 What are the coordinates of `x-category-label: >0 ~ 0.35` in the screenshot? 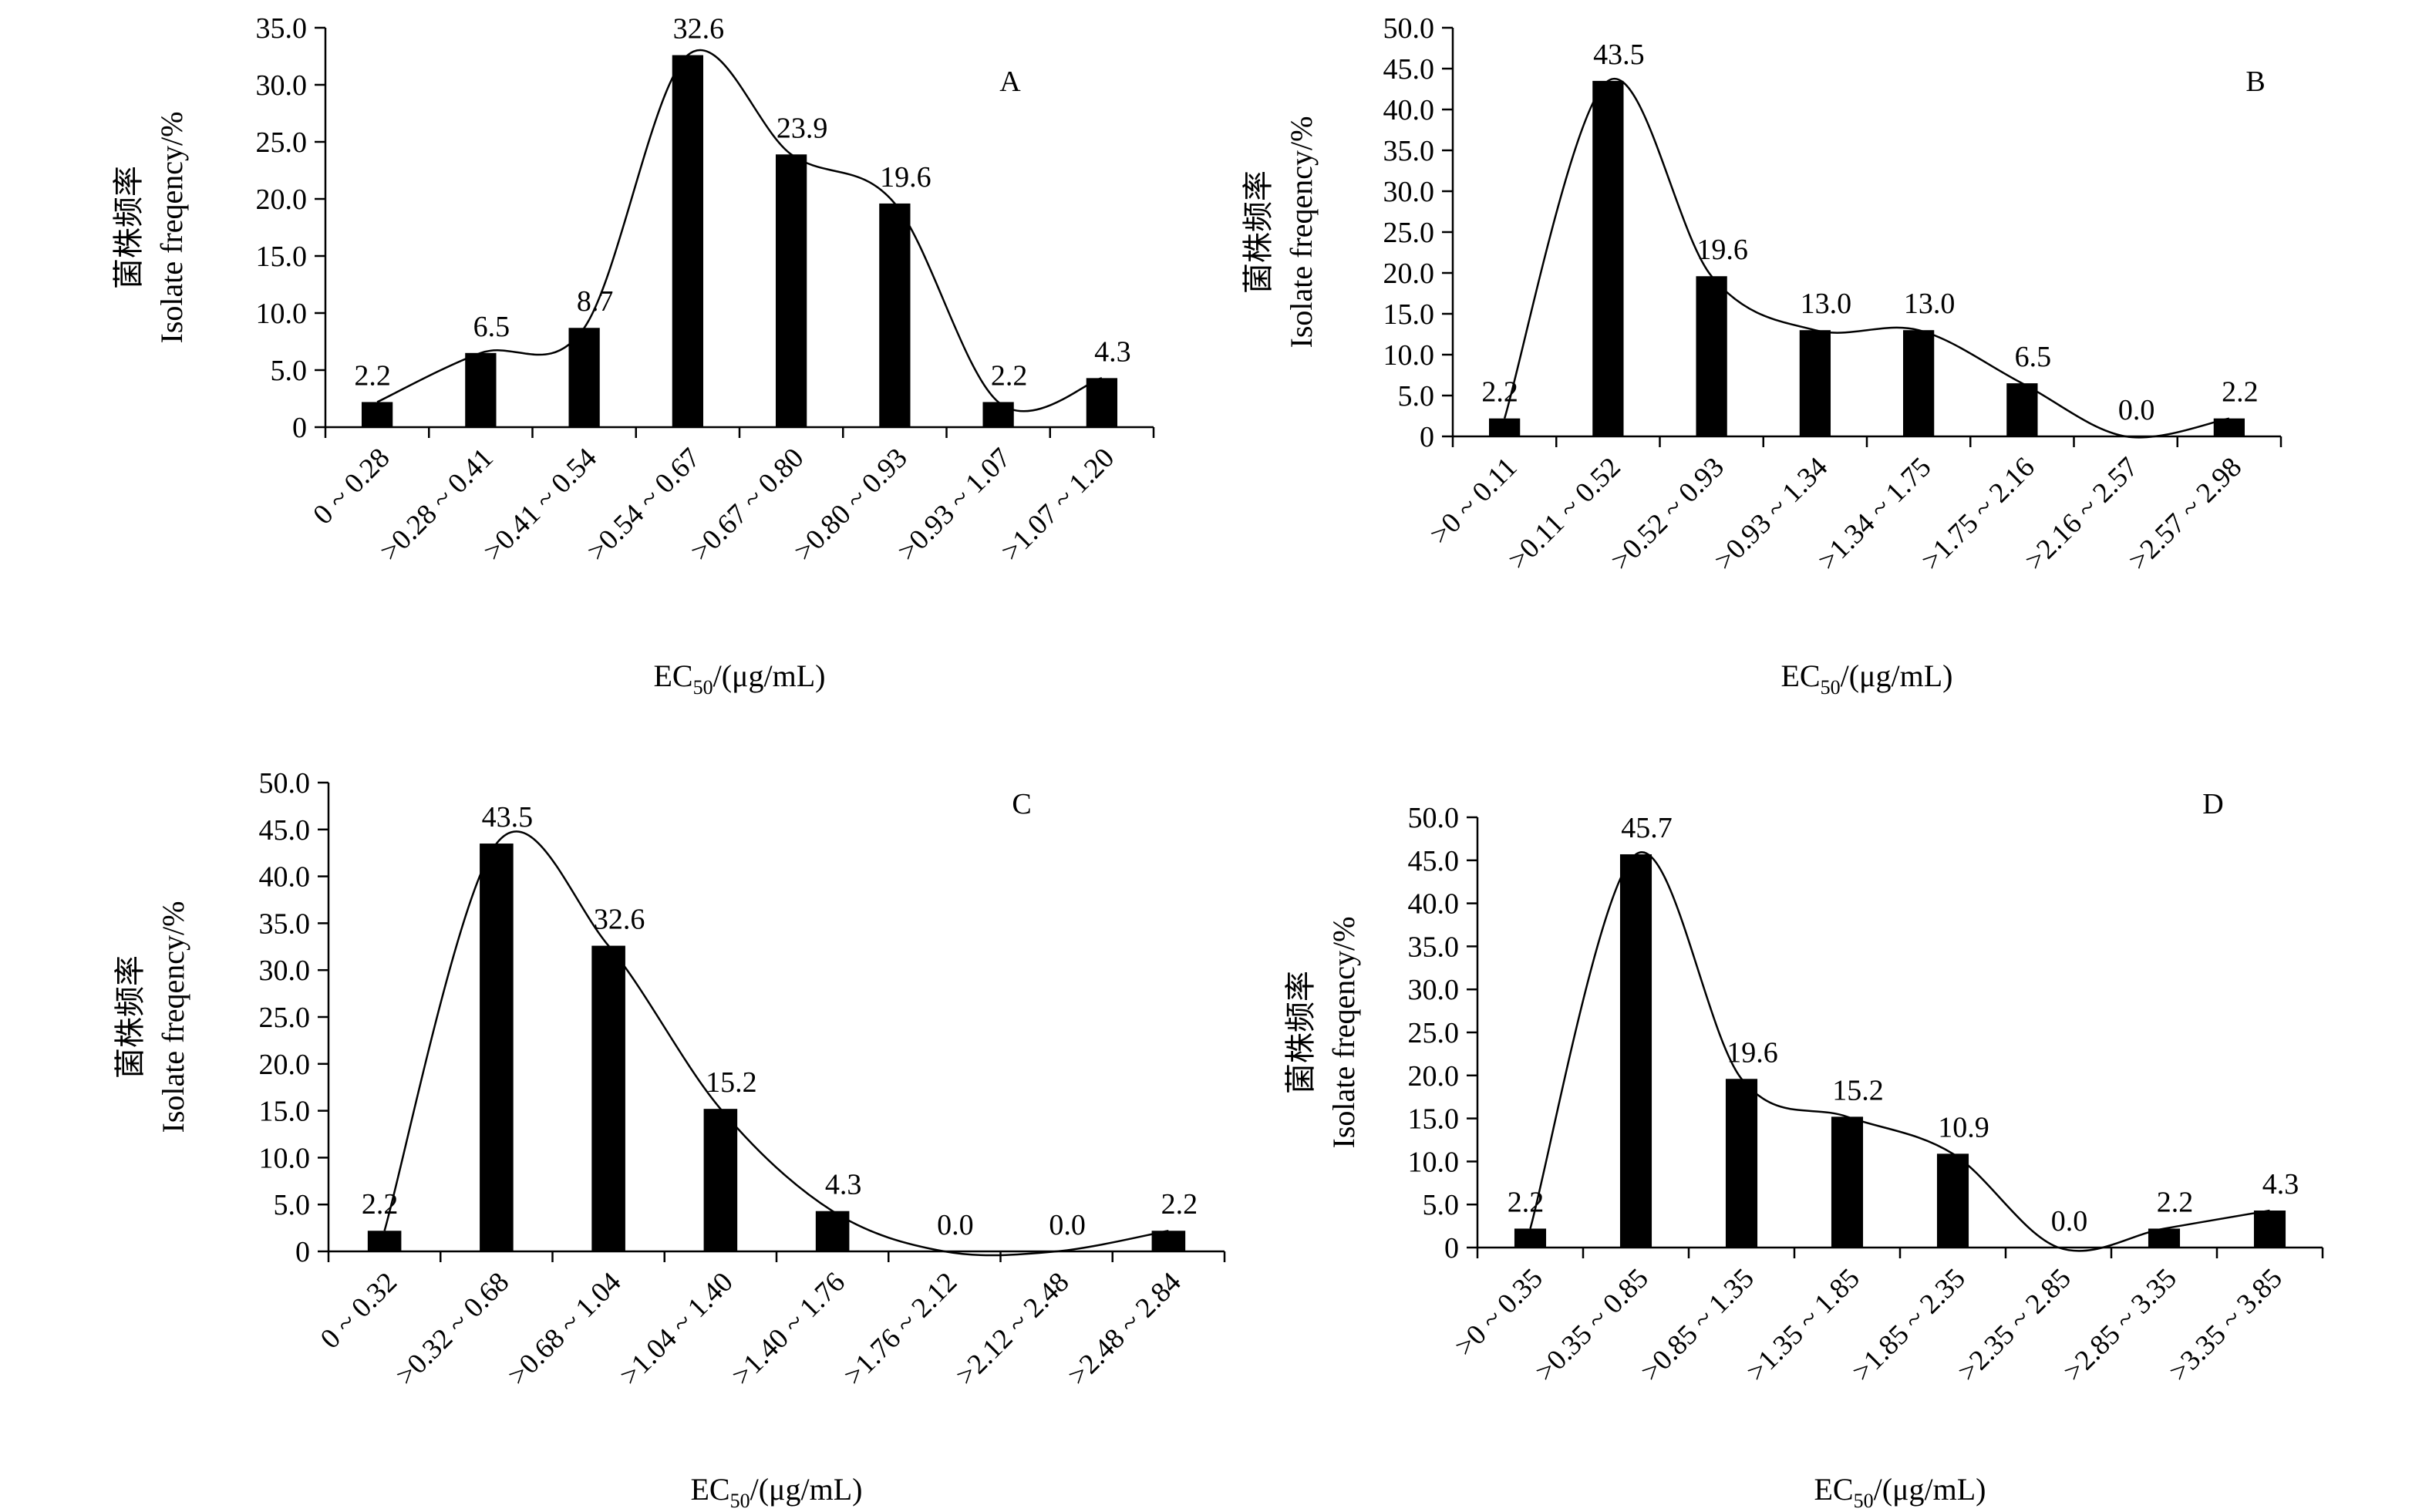 It's located at (1499, 1312).